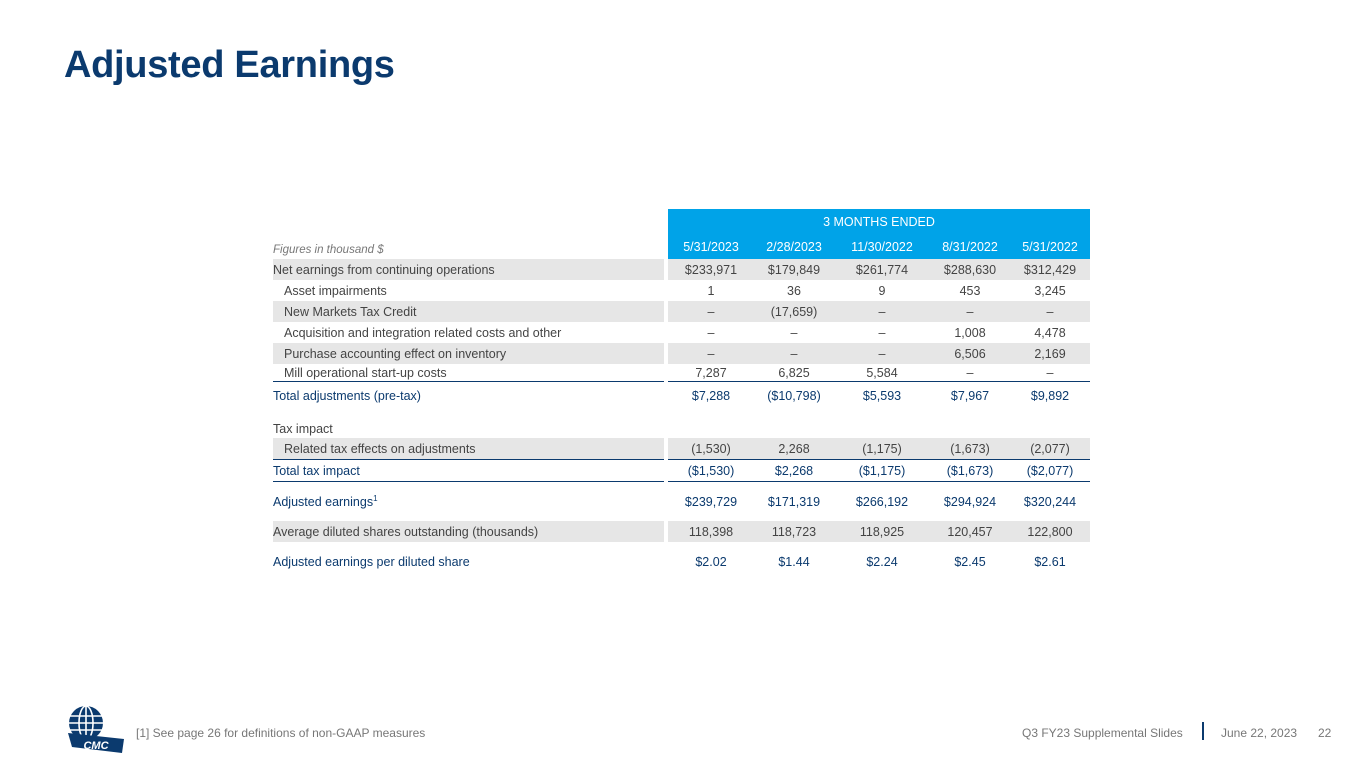 The width and height of the screenshot is (1365, 768). Describe the element at coordinates (1050, 531) in the screenshot. I see `table-cell: 122,800` at that location.